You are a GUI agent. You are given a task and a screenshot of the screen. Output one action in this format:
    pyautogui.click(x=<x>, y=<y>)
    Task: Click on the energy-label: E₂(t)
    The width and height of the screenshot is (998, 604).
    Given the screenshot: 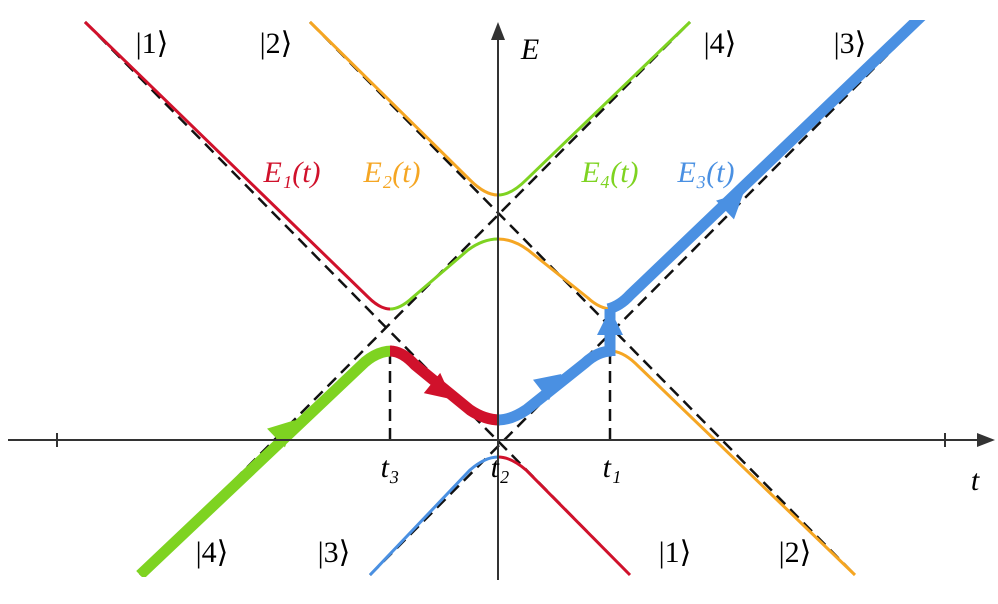 What is the action you would take?
    pyautogui.click(x=391, y=172)
    